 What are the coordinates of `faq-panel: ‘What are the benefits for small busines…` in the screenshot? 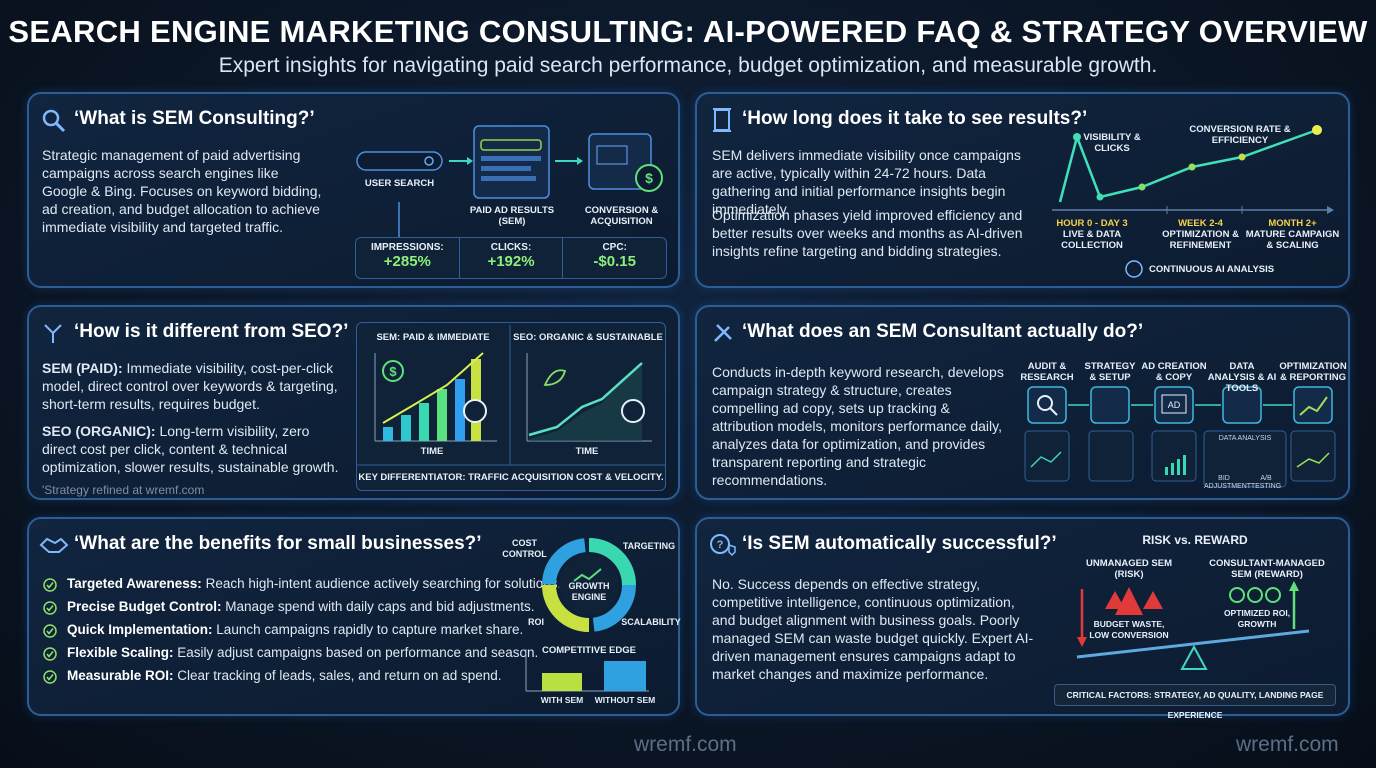 It's located at (354, 616).